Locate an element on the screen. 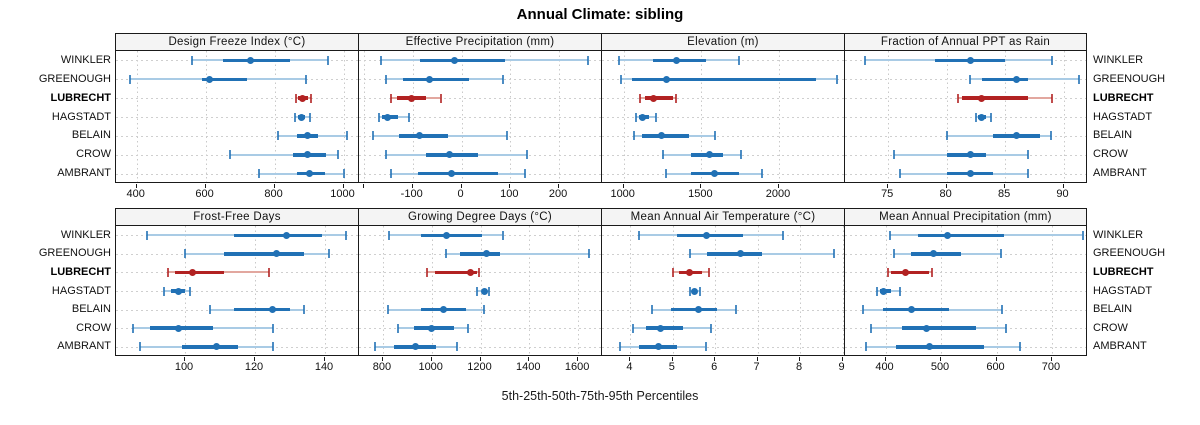  site-label-left: HAGSTADT is located at coordinates (81, 116).